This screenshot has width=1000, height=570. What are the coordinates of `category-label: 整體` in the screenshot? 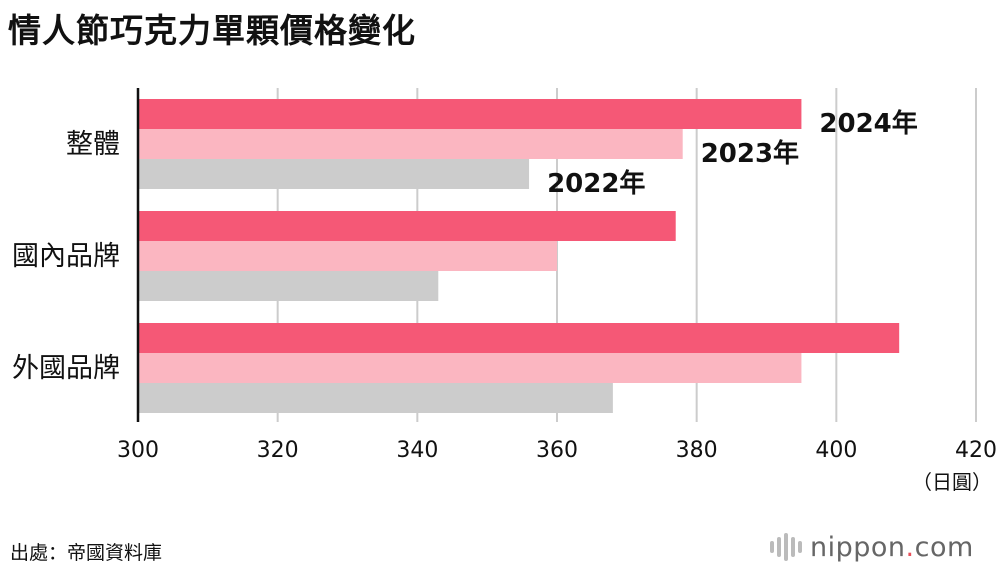 It's located at (93, 144).